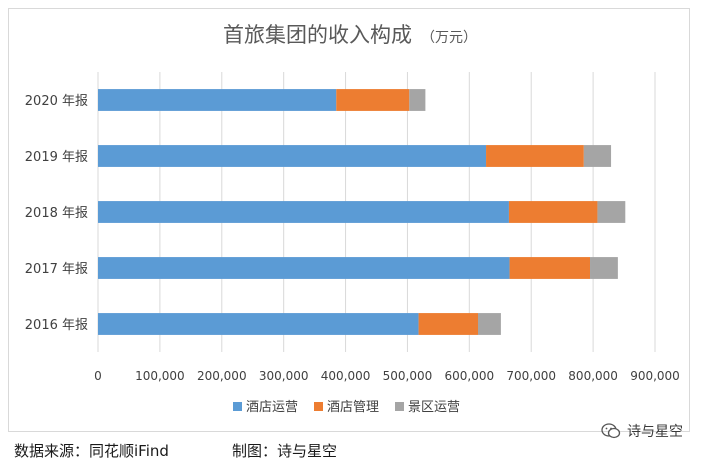  Describe the element at coordinates (449, 38) in the screenshot. I see `chart-title-unit: （万元）` at that location.